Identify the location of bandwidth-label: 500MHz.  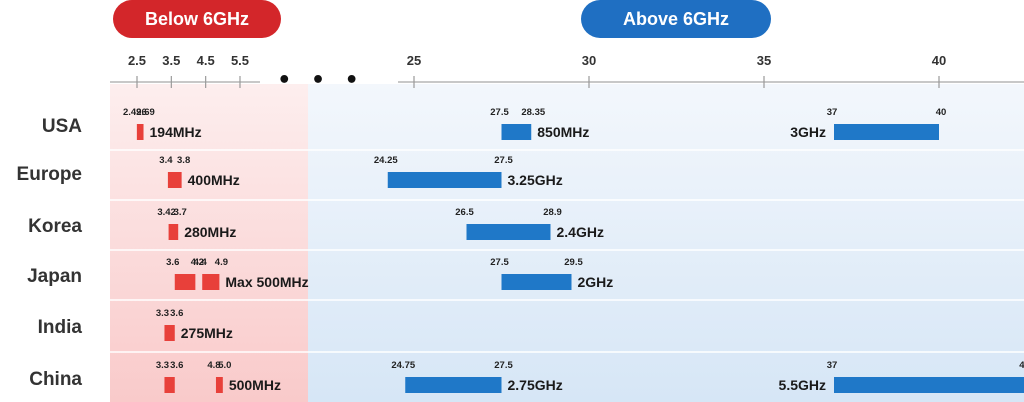
(255, 385).